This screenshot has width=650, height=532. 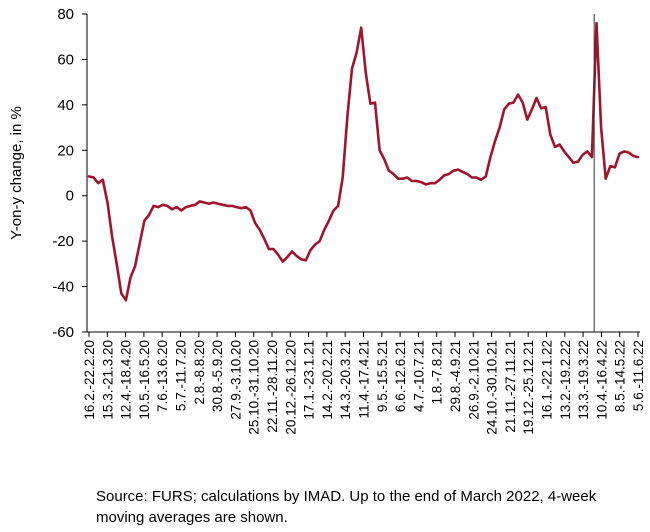 What do you see at coordinates (89, 380) in the screenshot?
I see `x-tick-label: 16.2.-22.2.20` at bounding box center [89, 380].